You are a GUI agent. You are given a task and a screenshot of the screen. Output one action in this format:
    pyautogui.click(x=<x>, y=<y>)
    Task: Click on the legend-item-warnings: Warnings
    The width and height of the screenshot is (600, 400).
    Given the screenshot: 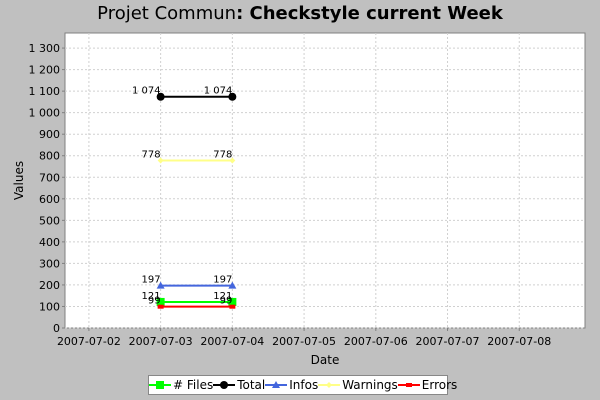 What is the action you would take?
    pyautogui.click(x=358, y=385)
    